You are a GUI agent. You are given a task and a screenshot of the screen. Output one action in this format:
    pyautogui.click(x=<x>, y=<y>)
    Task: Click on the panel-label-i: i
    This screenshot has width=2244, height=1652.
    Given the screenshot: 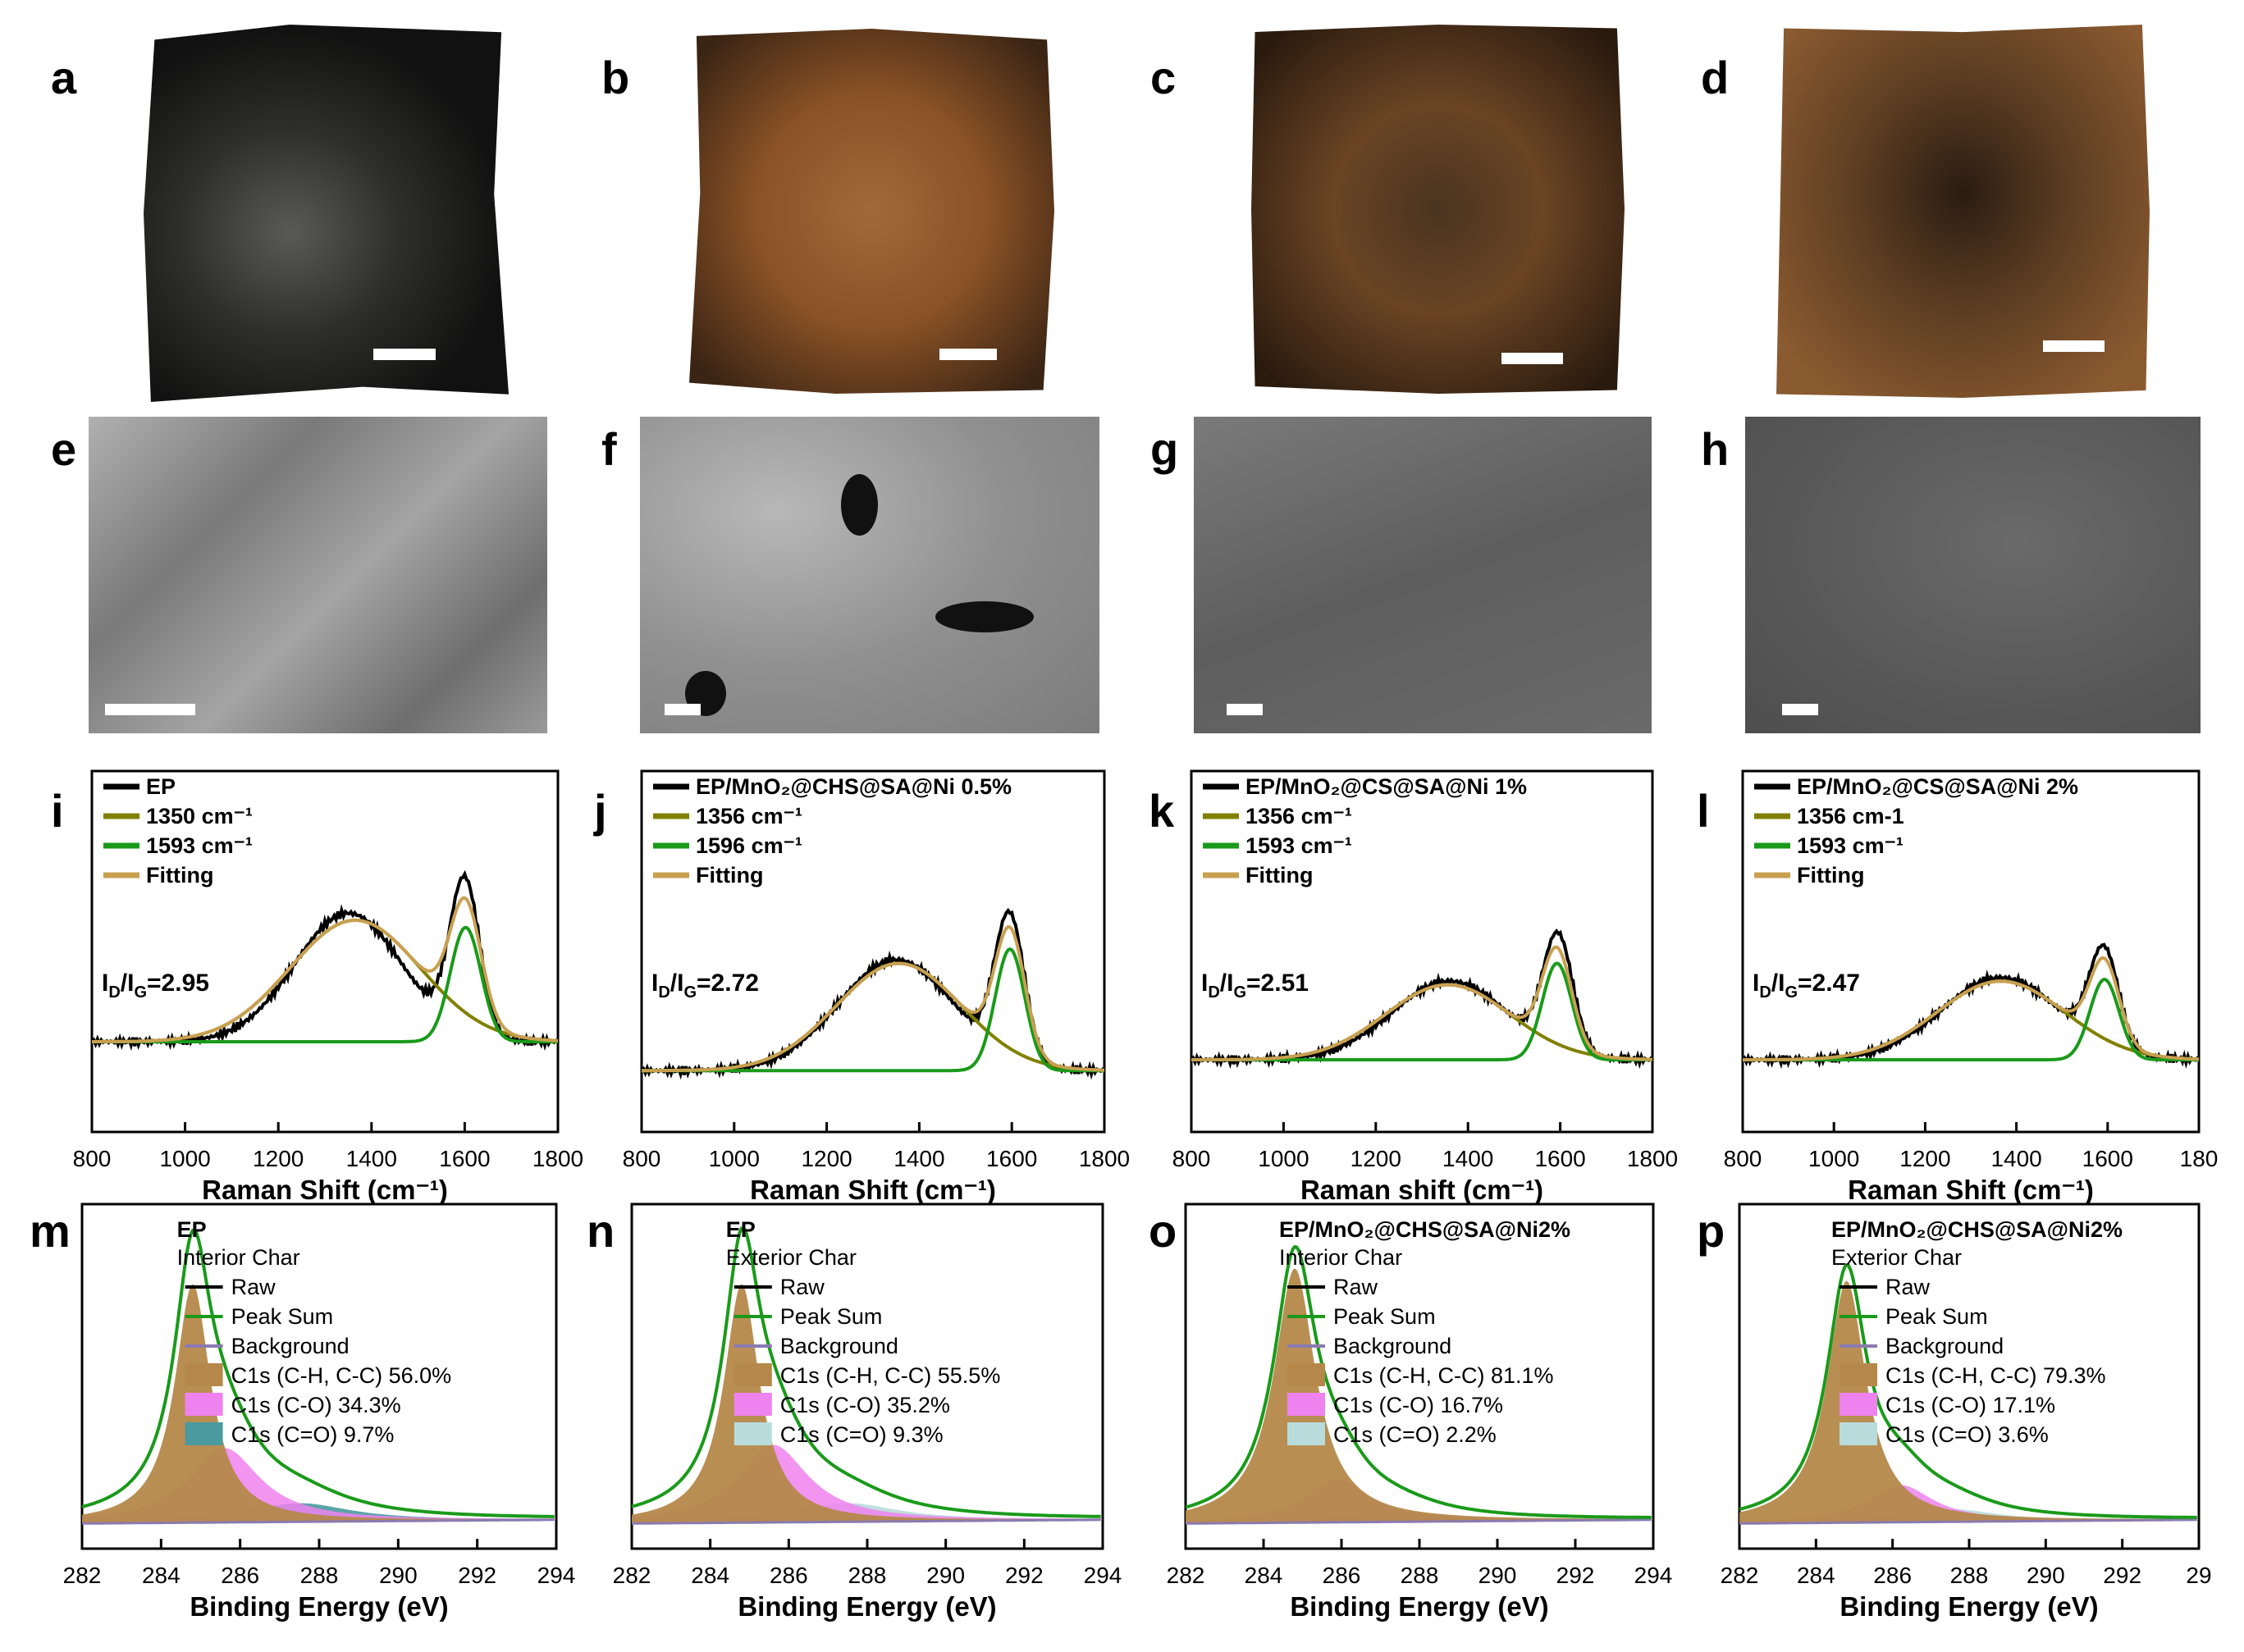 What is the action you would take?
    pyautogui.click(x=57, y=811)
    